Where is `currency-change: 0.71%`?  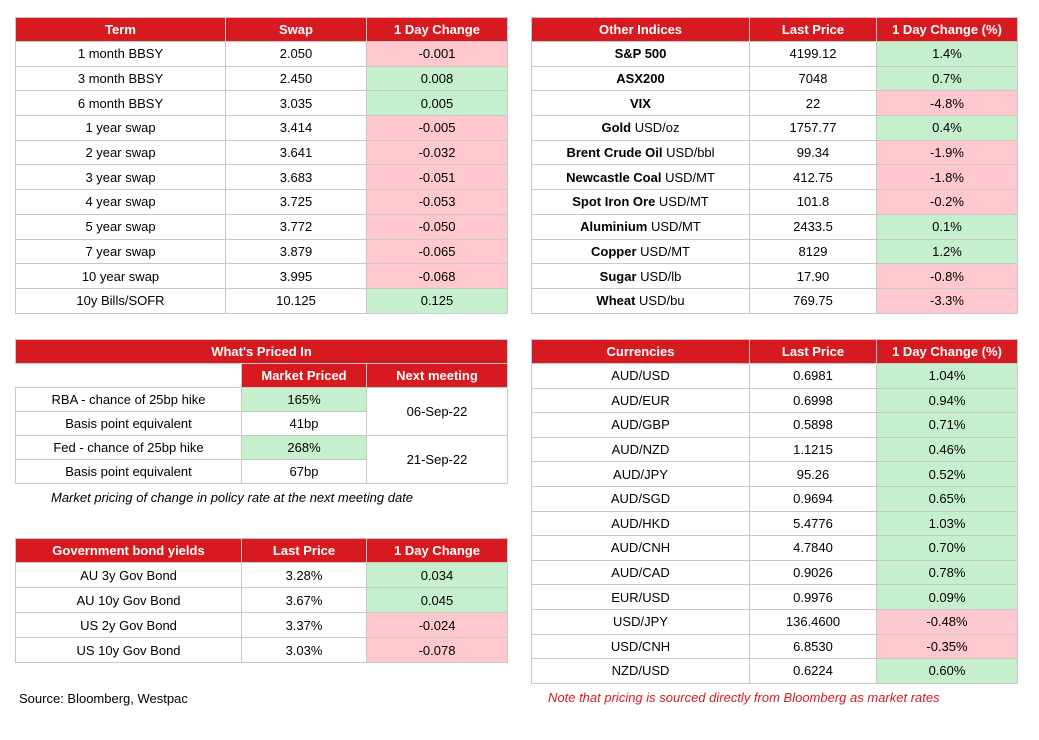 currency-change: 0.71% is located at coordinates (947, 425).